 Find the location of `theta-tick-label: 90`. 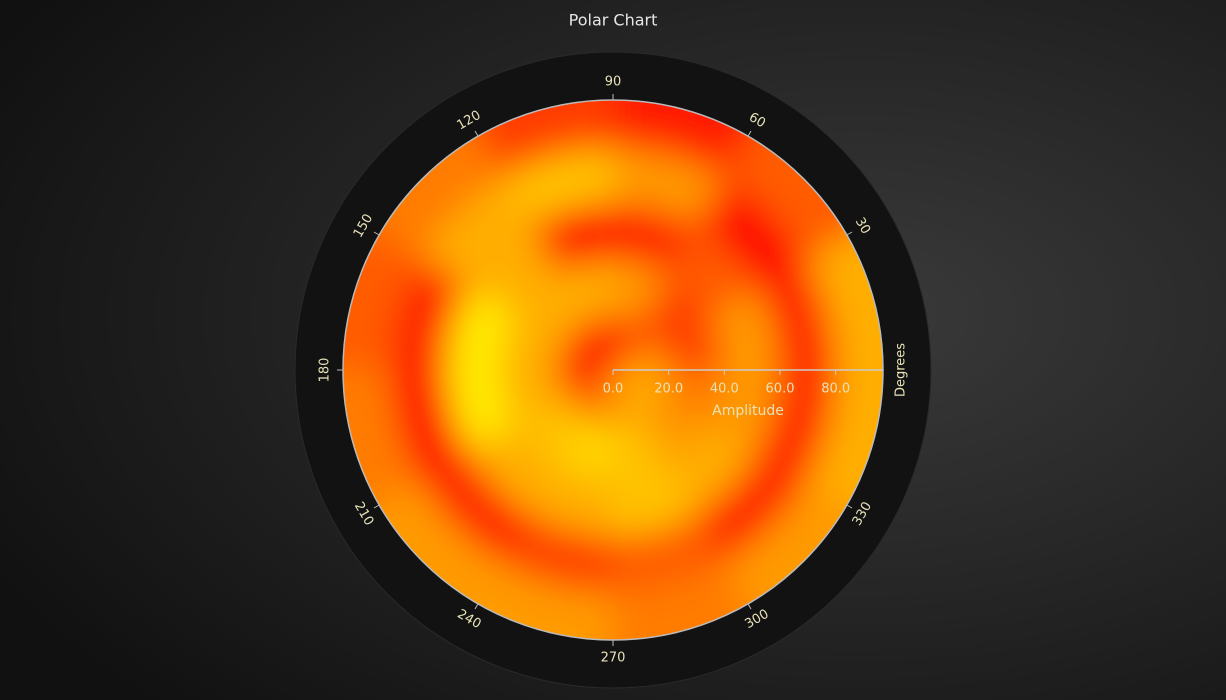

theta-tick-label: 90 is located at coordinates (613, 82).